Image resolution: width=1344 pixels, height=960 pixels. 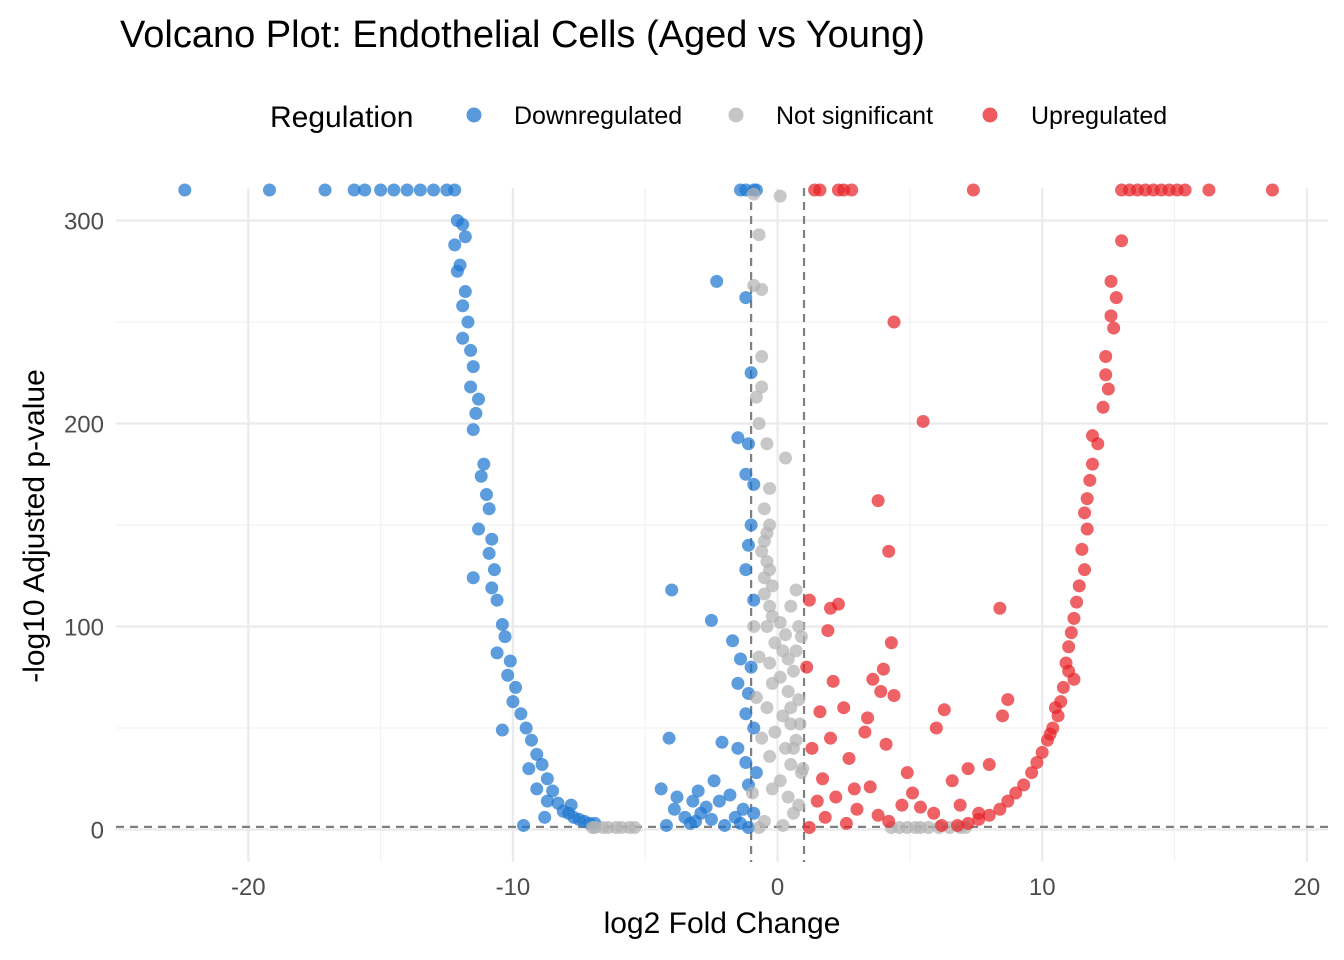 I want to click on y-tick-label: 300, so click(x=84, y=221).